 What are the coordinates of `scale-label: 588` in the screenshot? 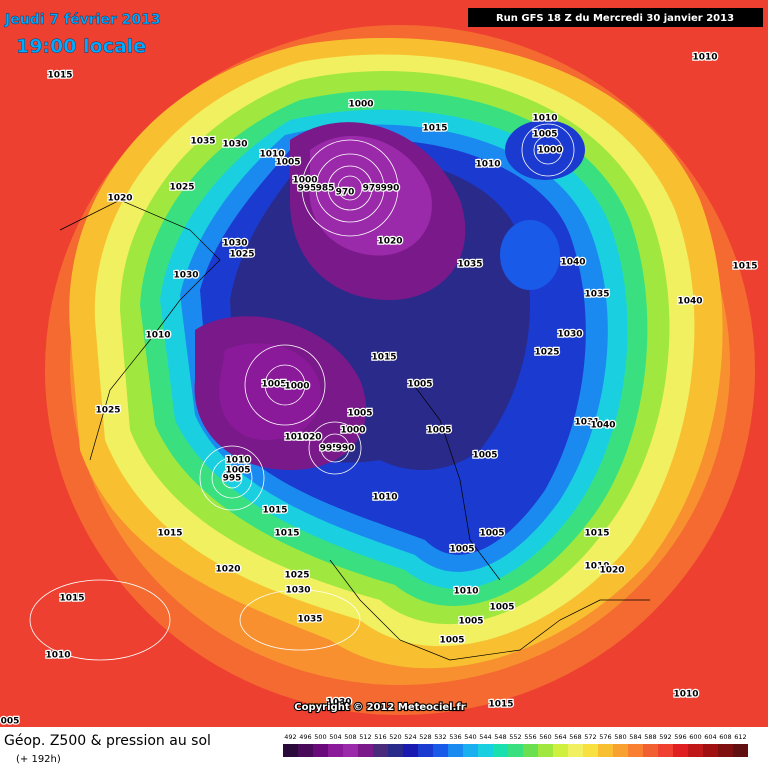 It's located at (650, 737).